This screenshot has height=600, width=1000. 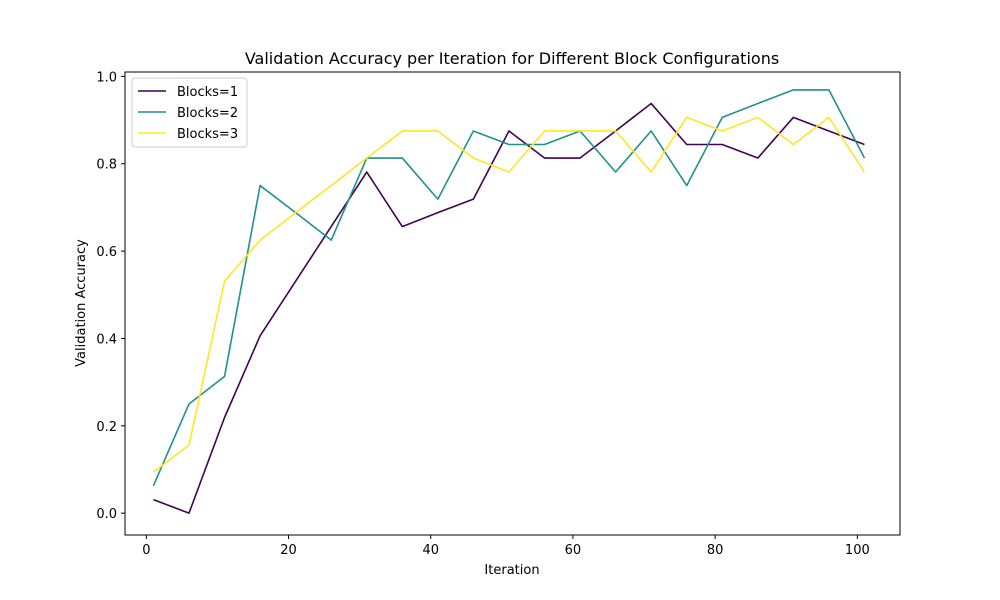 What do you see at coordinates (106, 427) in the screenshot?
I see `y-tick-label: 0.2` at bounding box center [106, 427].